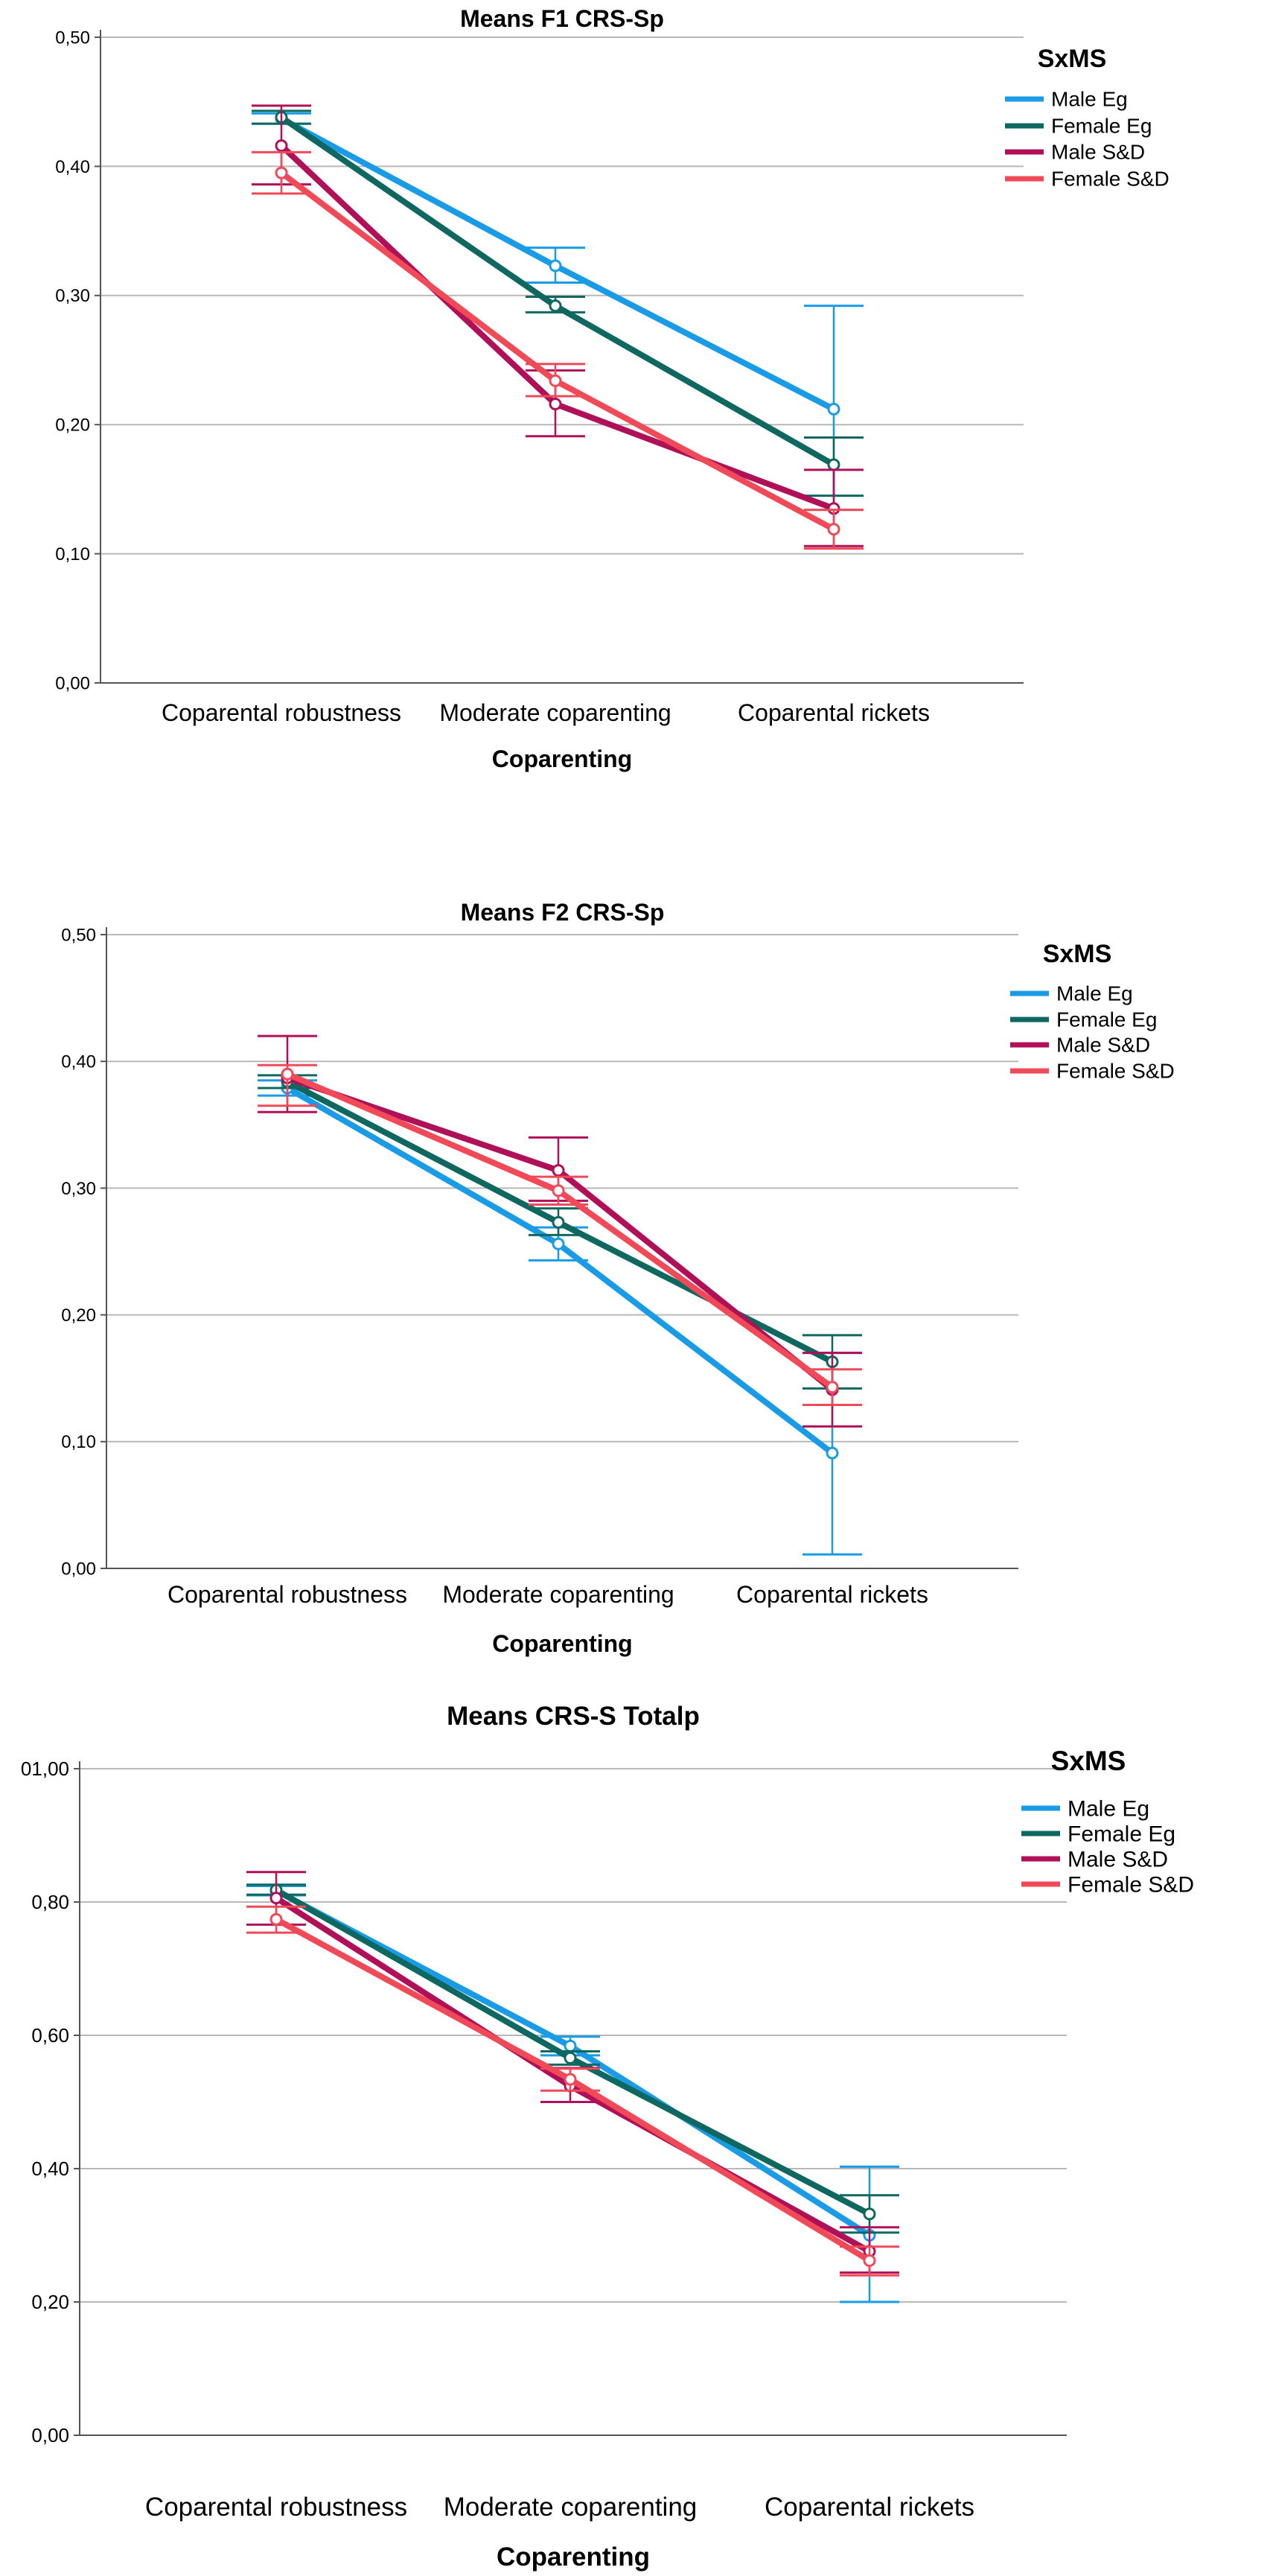  I want to click on chart-title: Means CRS-S Totalp, so click(573, 1716).